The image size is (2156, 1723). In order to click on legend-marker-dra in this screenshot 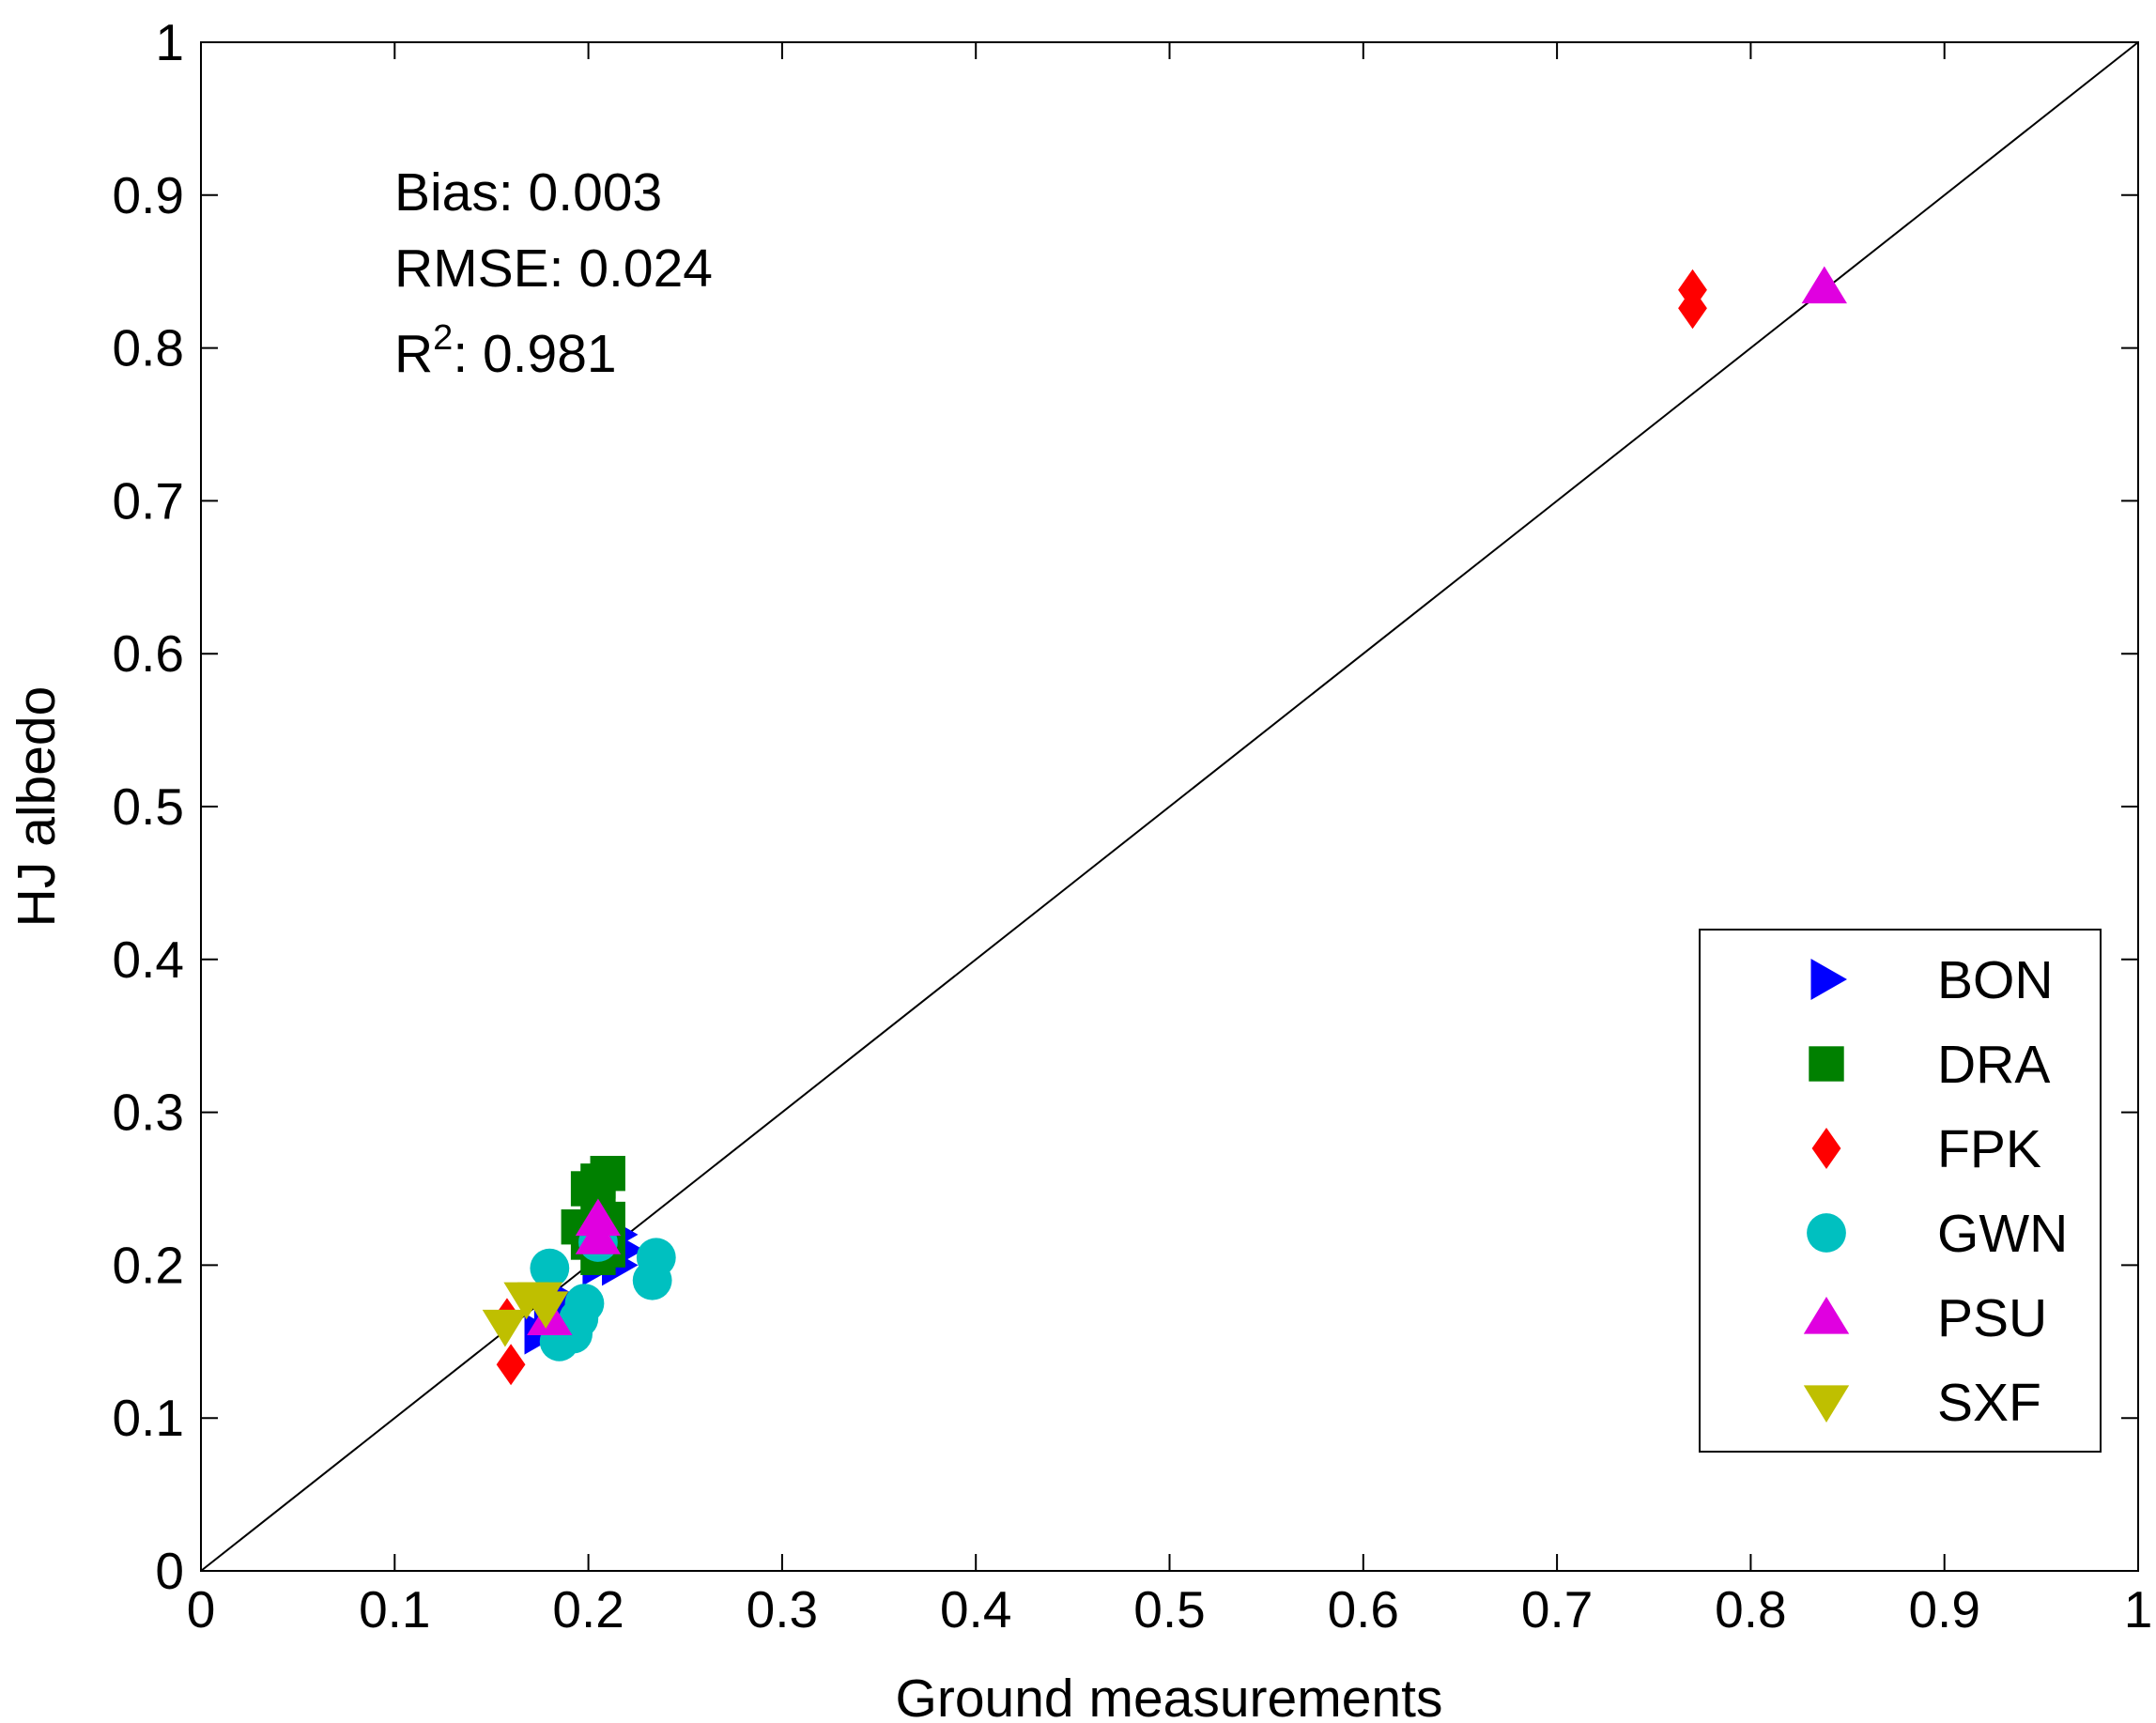, I will do `click(1826, 1064)`.